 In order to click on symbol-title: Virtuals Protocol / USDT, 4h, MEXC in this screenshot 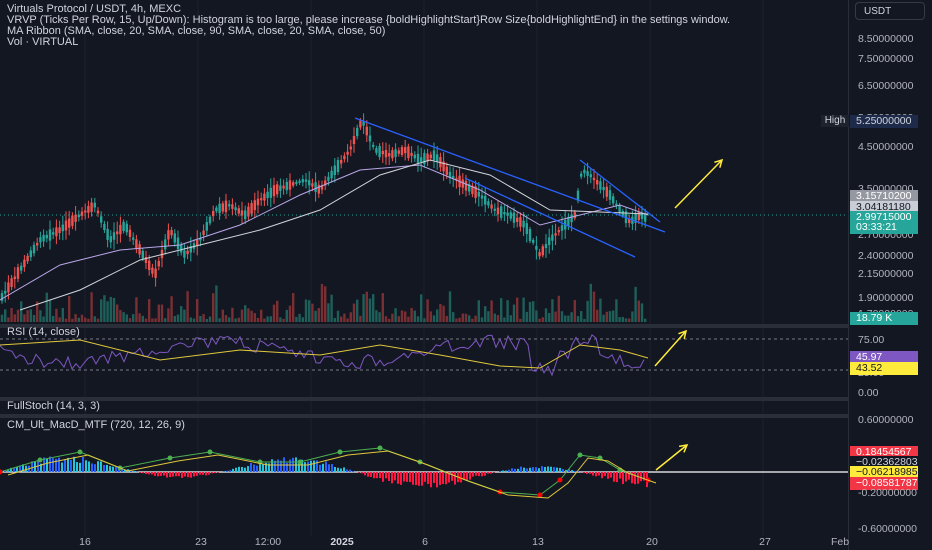, I will do `click(94, 9)`.